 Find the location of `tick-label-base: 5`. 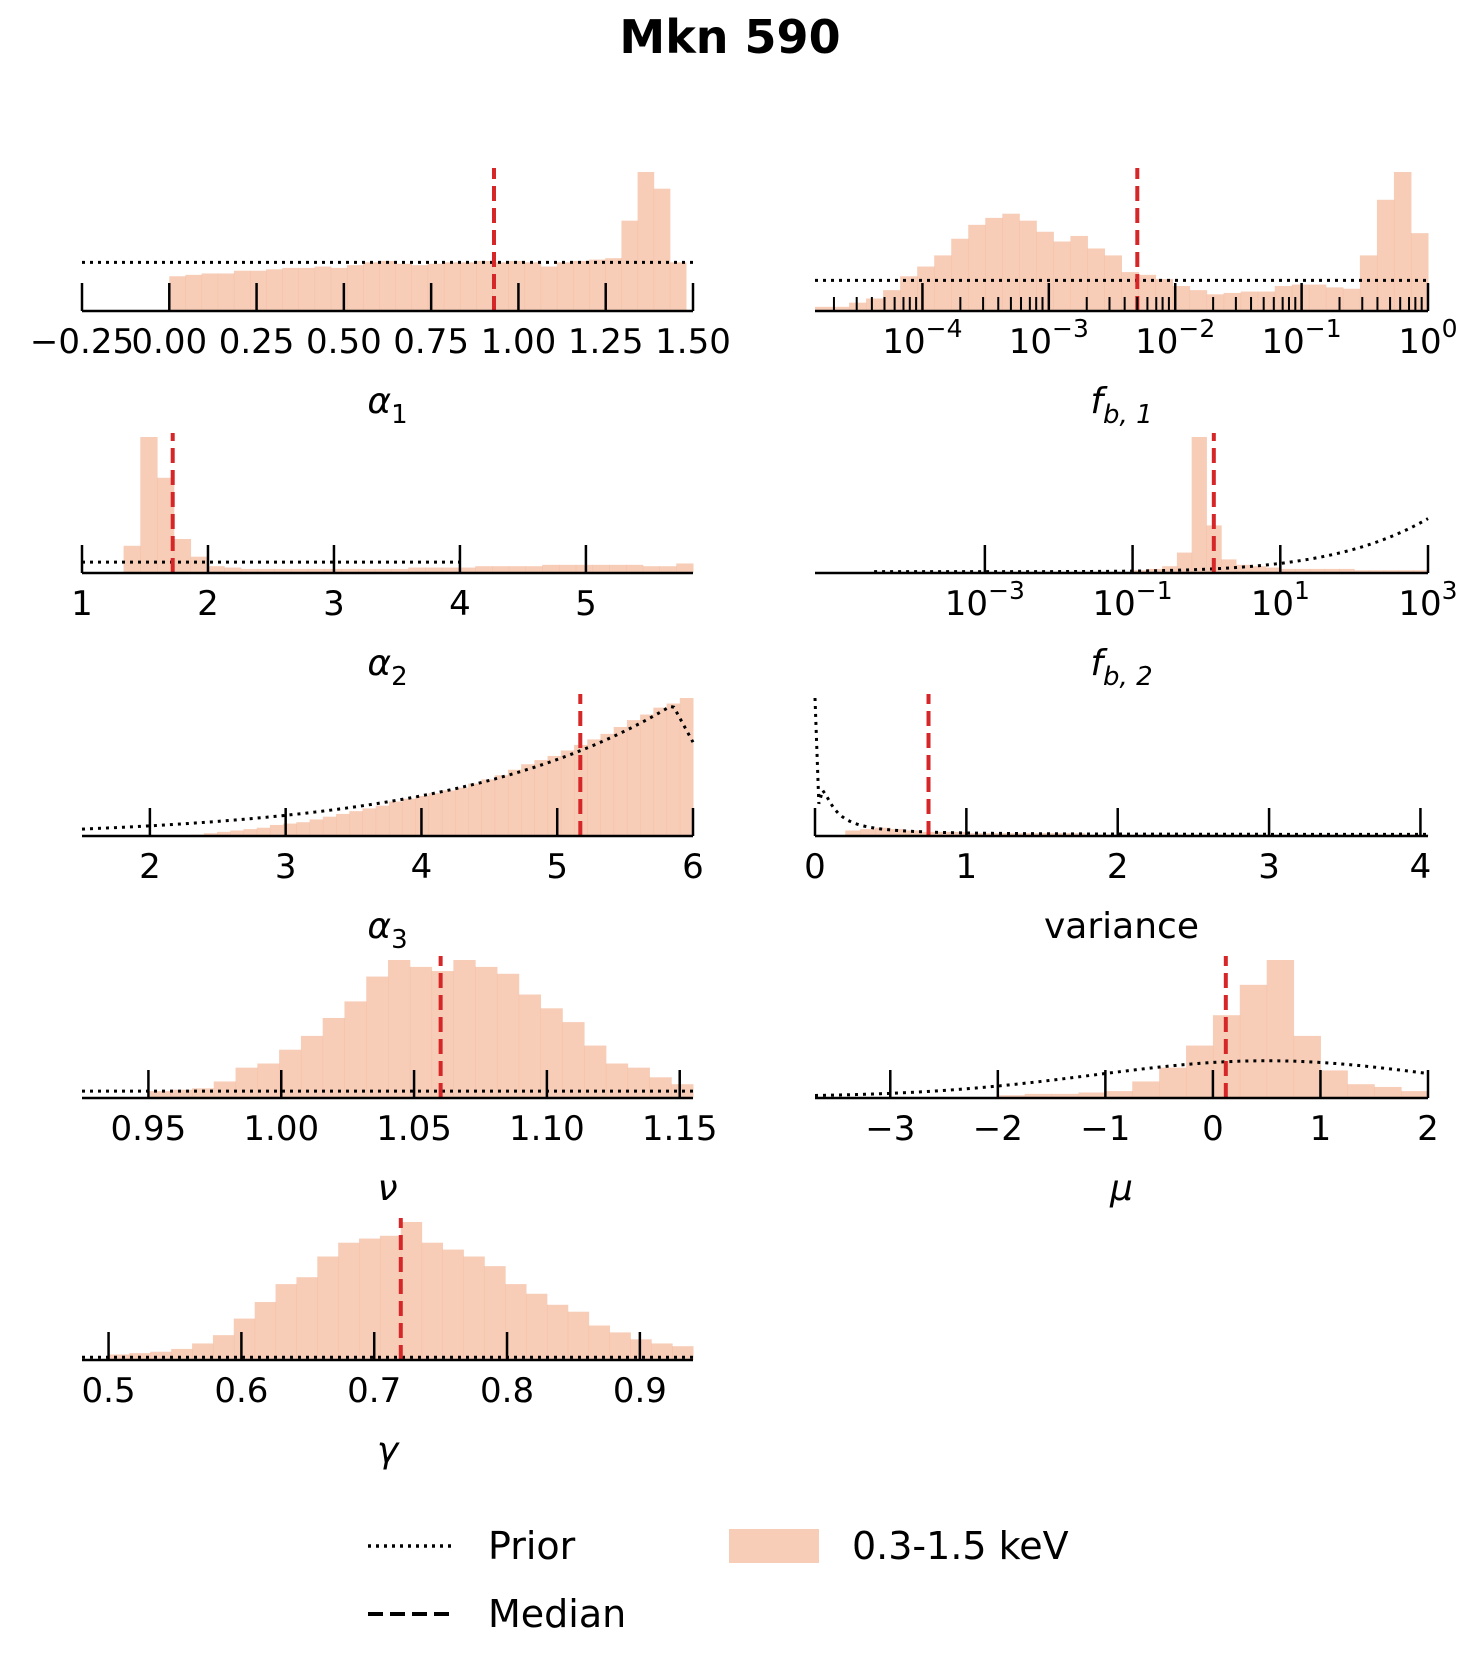

tick-label-base: 5 is located at coordinates (586, 604).